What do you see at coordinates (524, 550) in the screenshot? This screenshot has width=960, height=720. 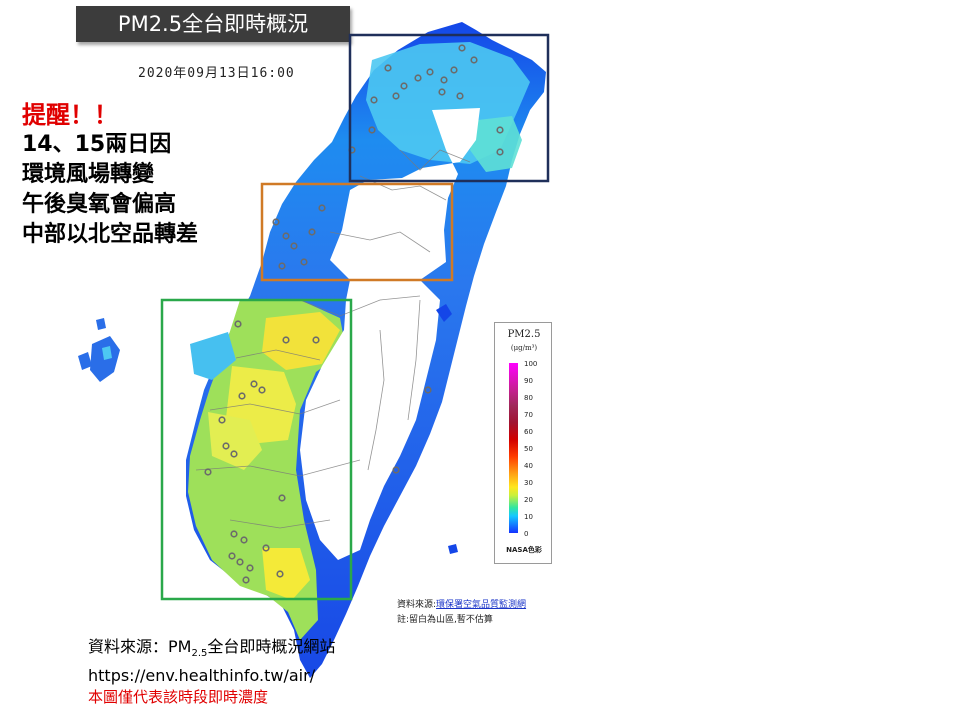 I see `legend-footer: NASA色彩` at bounding box center [524, 550].